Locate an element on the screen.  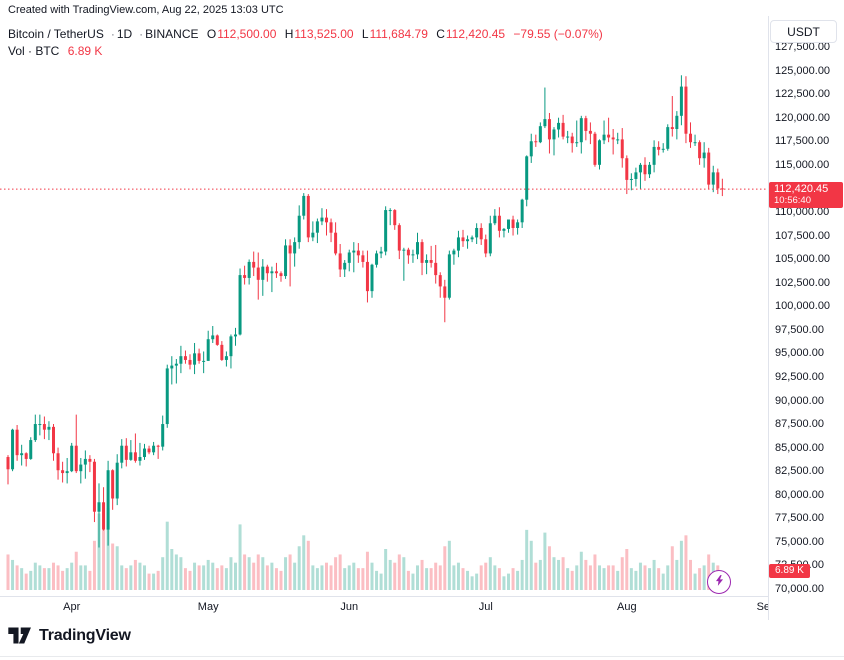
footer-brand: TradingView is located at coordinates (69, 635).